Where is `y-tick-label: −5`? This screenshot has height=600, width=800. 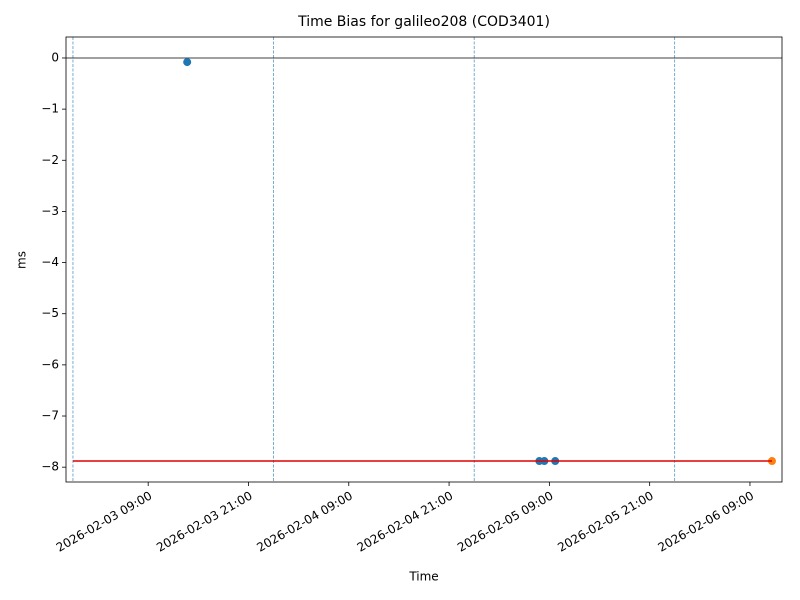
y-tick-label: −5 is located at coordinates (50, 313).